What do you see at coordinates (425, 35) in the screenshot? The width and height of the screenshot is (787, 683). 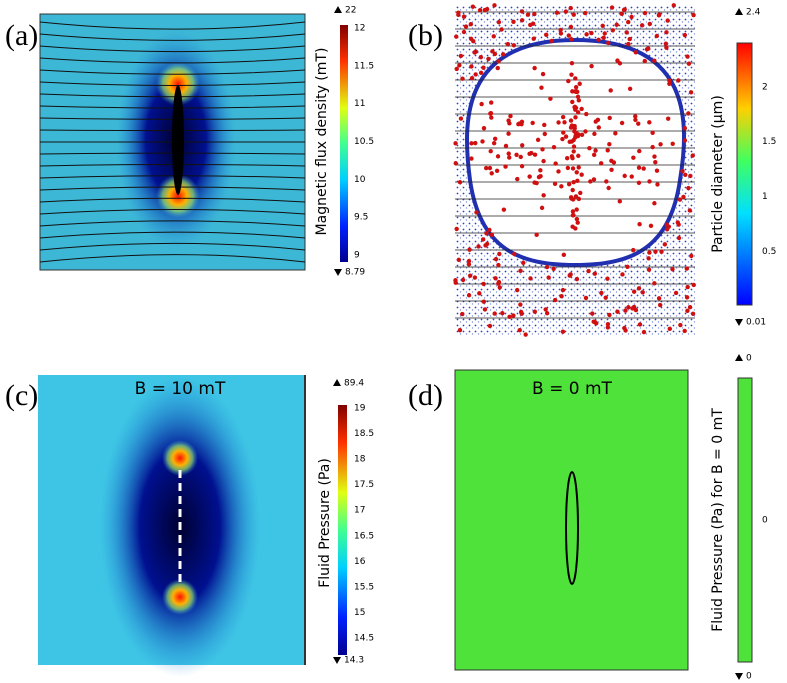 I see `panel-label: (b)` at bounding box center [425, 35].